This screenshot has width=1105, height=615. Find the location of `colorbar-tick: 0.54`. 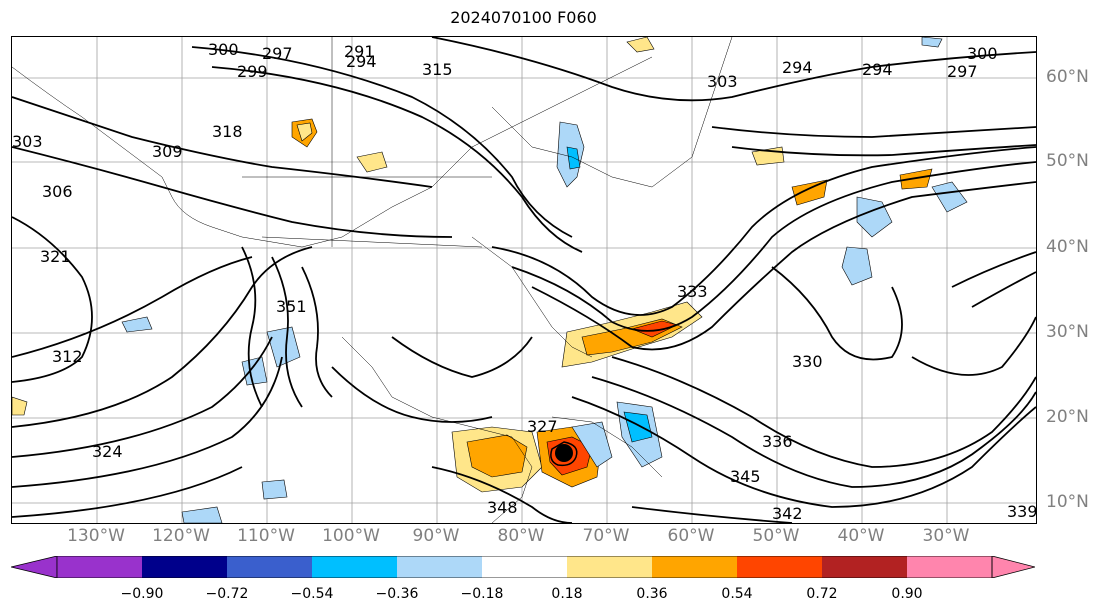

colorbar-tick: 0.54 is located at coordinates (737, 594).